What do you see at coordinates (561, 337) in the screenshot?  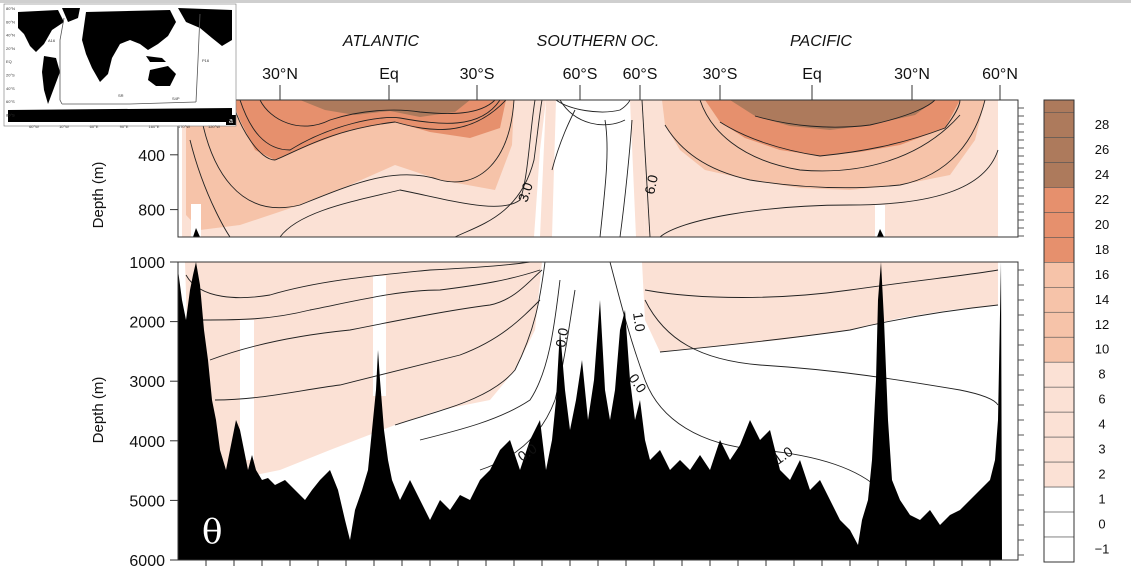 I see `contour-label-lower-1: 0.0` at bounding box center [561, 337].